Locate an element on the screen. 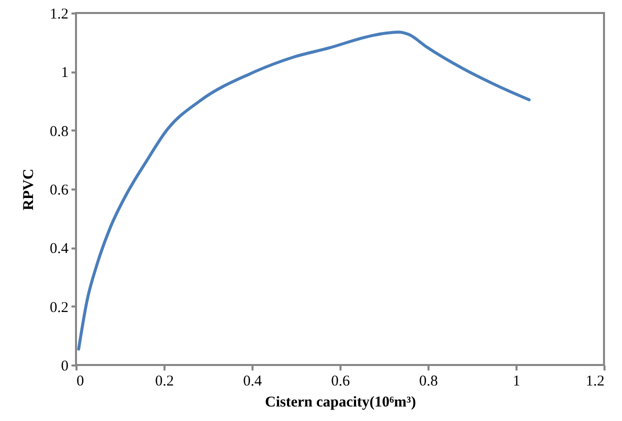 The image size is (622, 421). y-tick-label: 0.4 is located at coordinates (59, 249).